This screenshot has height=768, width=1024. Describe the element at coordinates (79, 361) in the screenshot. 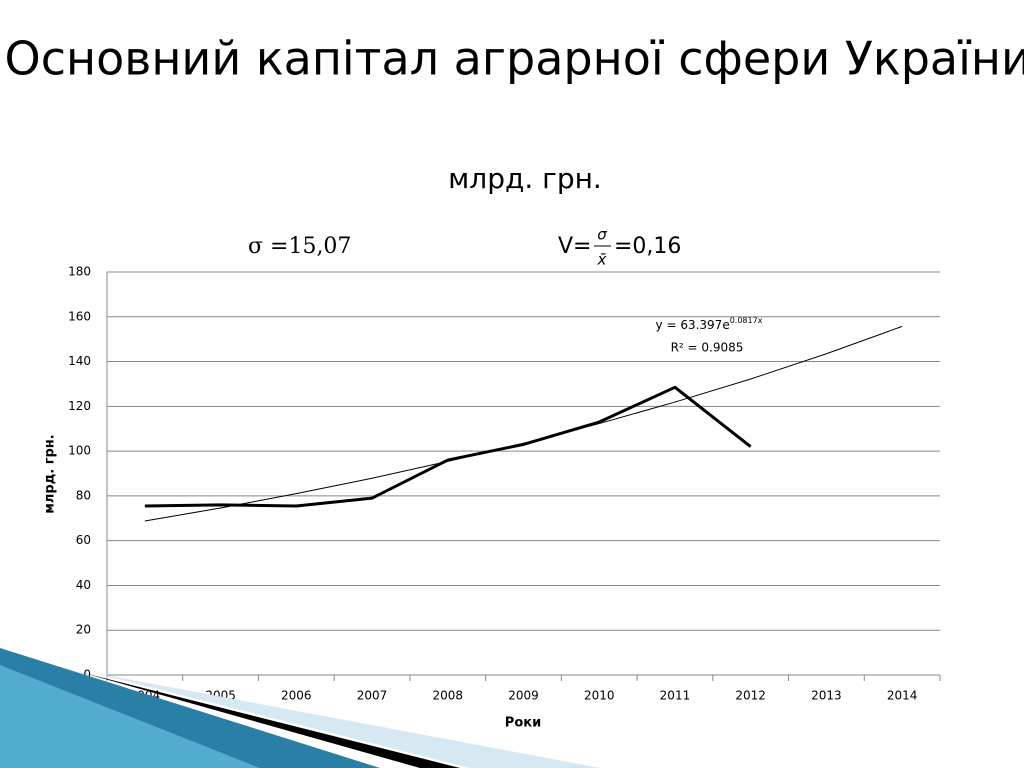

I see `y-tick-label: 140` at that location.